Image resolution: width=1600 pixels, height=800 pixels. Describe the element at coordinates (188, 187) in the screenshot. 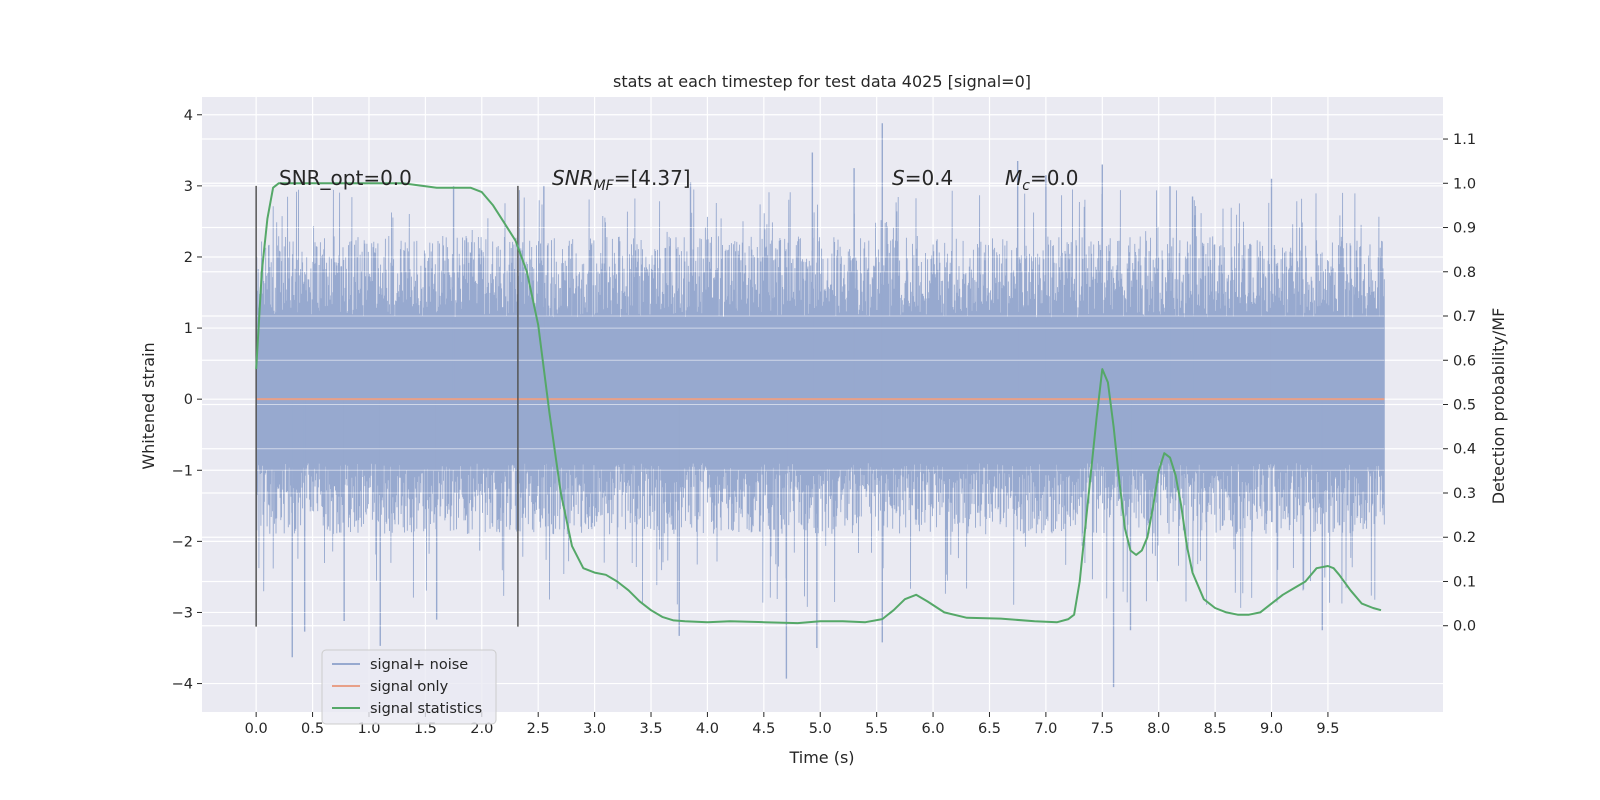

I see `y-tick-label: 3` at that location.